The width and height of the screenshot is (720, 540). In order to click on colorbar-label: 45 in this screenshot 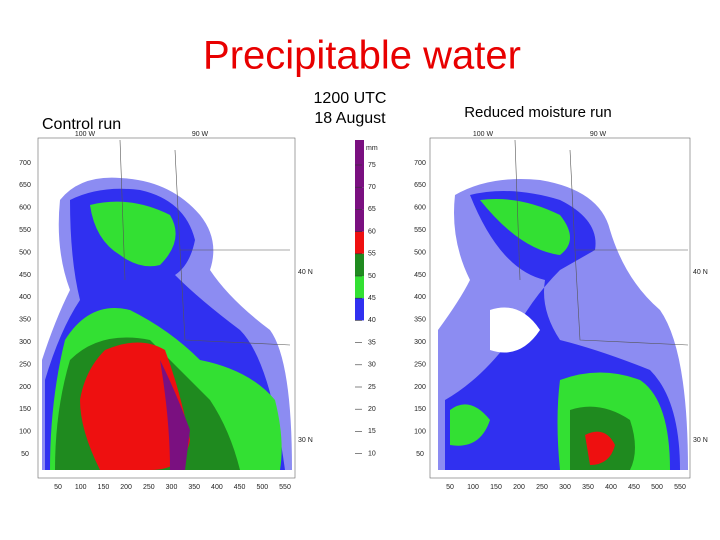, I will do `click(372, 298)`.